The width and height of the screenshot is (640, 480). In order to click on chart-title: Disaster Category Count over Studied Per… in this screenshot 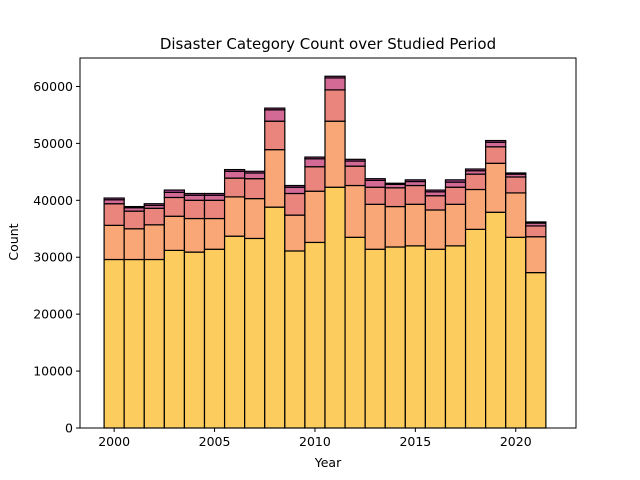, I will do `click(328, 44)`.